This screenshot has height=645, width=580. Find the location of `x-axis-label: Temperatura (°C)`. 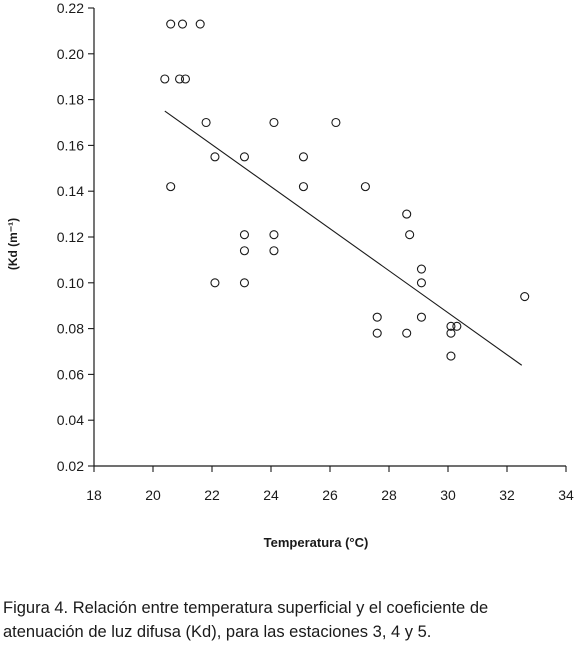

x-axis-label: Temperatura (°C) is located at coordinates (316, 542).